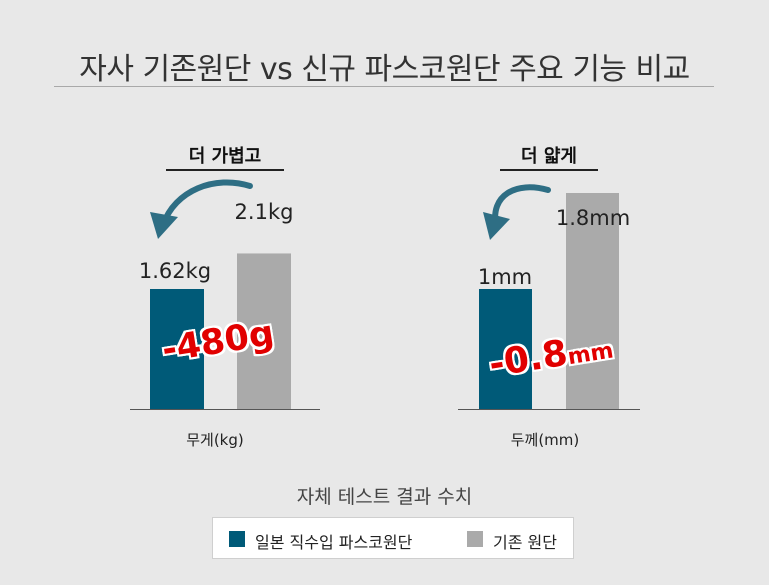  What do you see at coordinates (505, 277) in the screenshot?
I see `thickness-new-value-label: 1mm` at bounding box center [505, 277].